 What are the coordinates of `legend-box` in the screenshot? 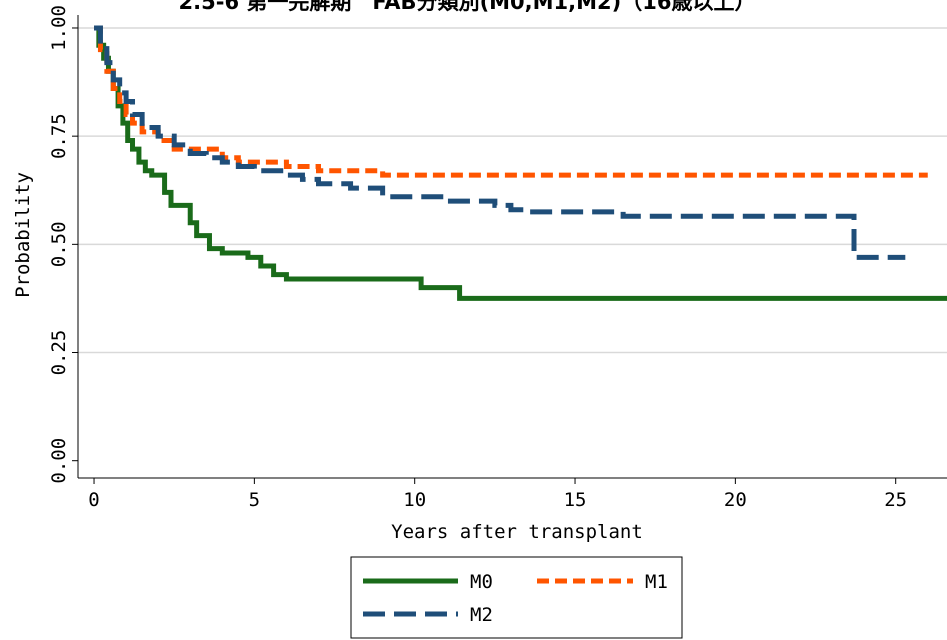 It's located at (516, 597).